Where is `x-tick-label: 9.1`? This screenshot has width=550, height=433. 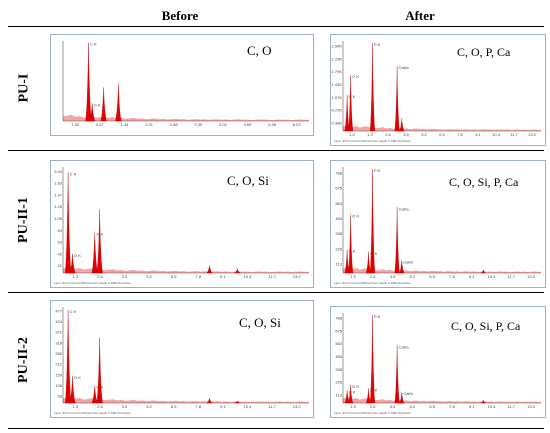 x-tick-label: 9.1 is located at coordinates (478, 134).